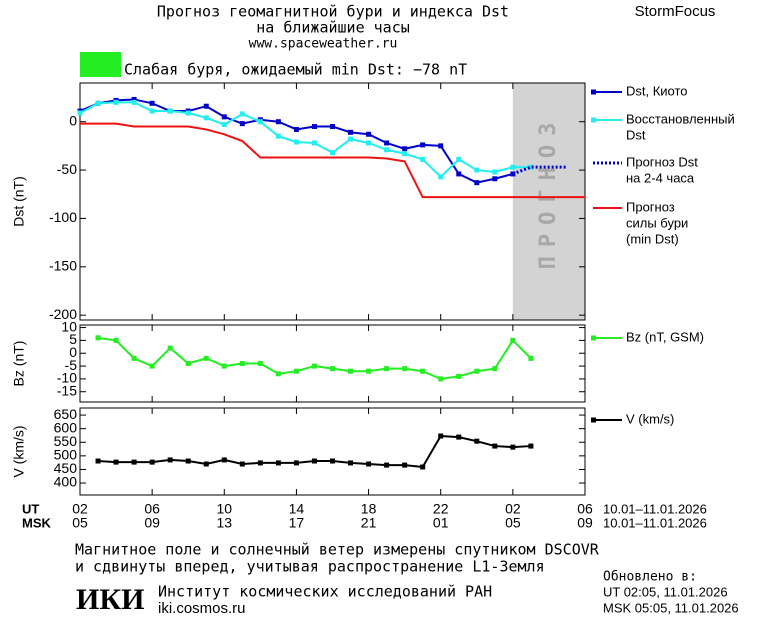  I want to click on x-tick-label: 06, so click(585, 509).